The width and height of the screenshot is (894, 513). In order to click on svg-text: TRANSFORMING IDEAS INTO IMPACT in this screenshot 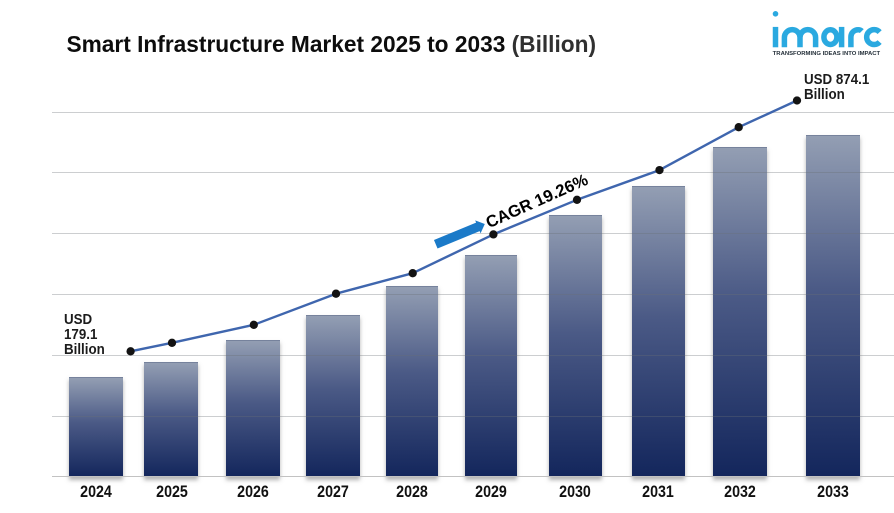, I will do `click(827, 54)`.